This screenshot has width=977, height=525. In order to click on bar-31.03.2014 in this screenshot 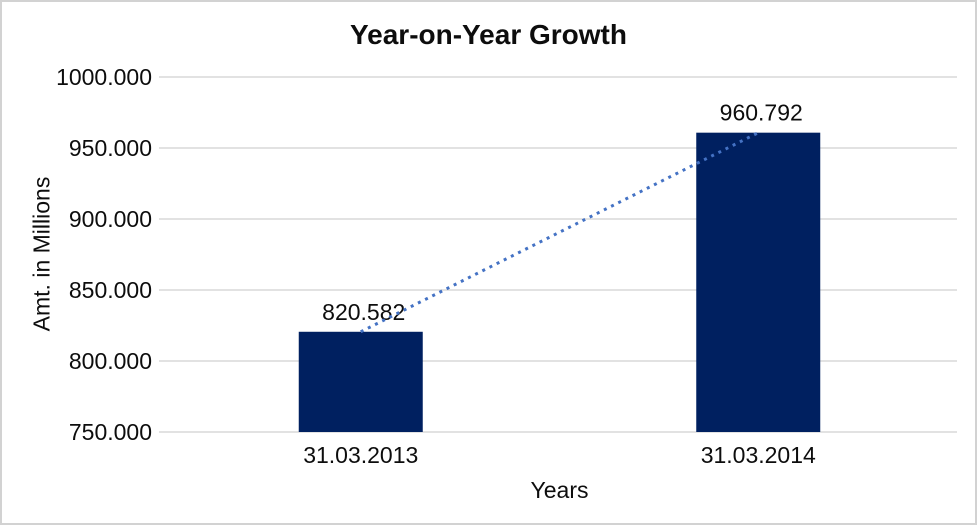, I will do `click(758, 282)`.